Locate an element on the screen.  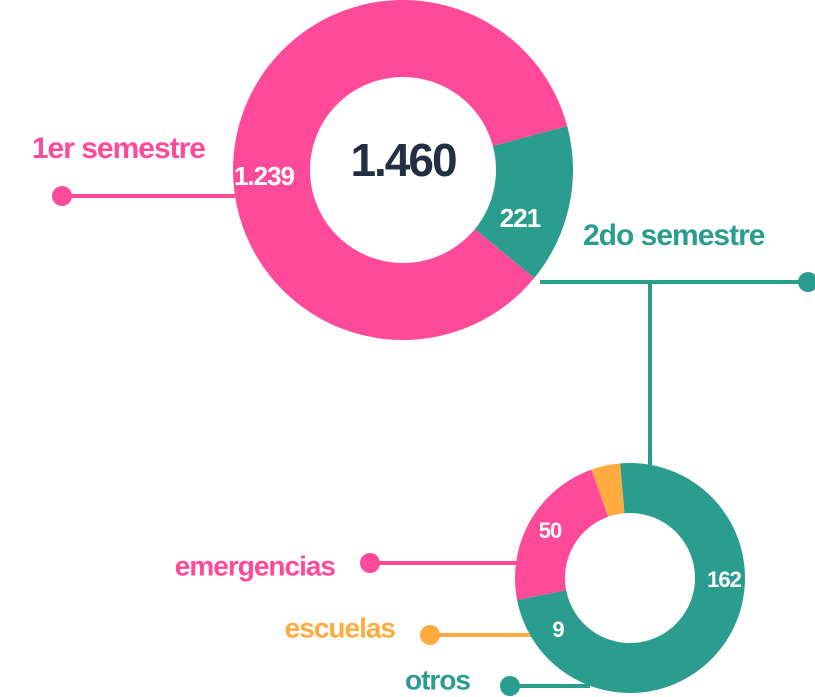
value-label: 50 is located at coordinates (550, 530).